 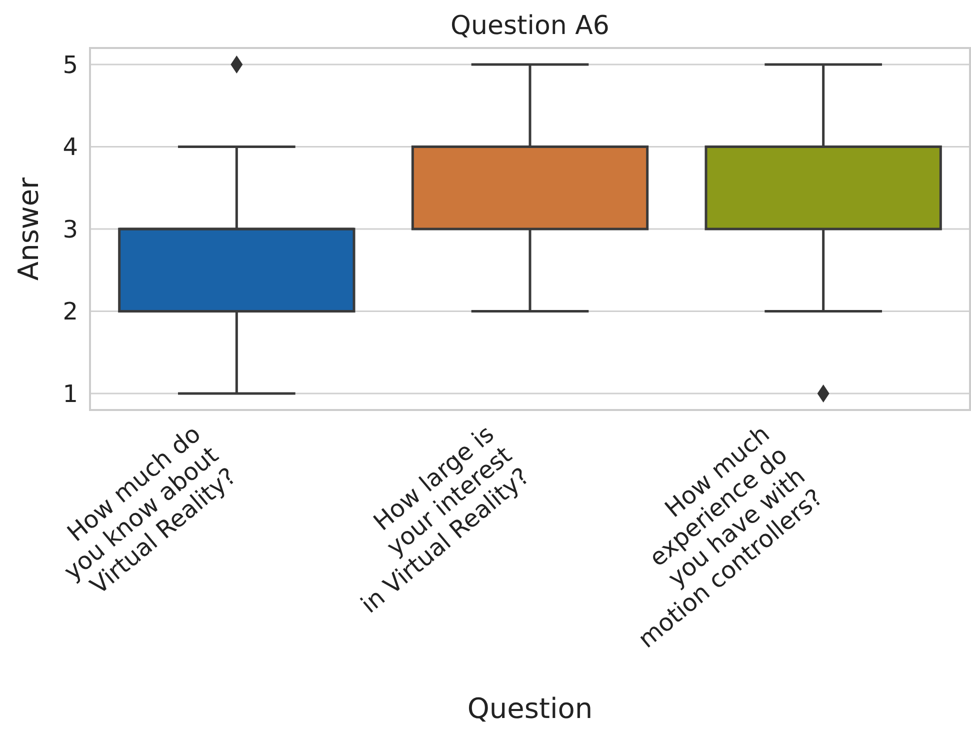 I want to click on y-axis-title: Answer, so click(x=28, y=228).